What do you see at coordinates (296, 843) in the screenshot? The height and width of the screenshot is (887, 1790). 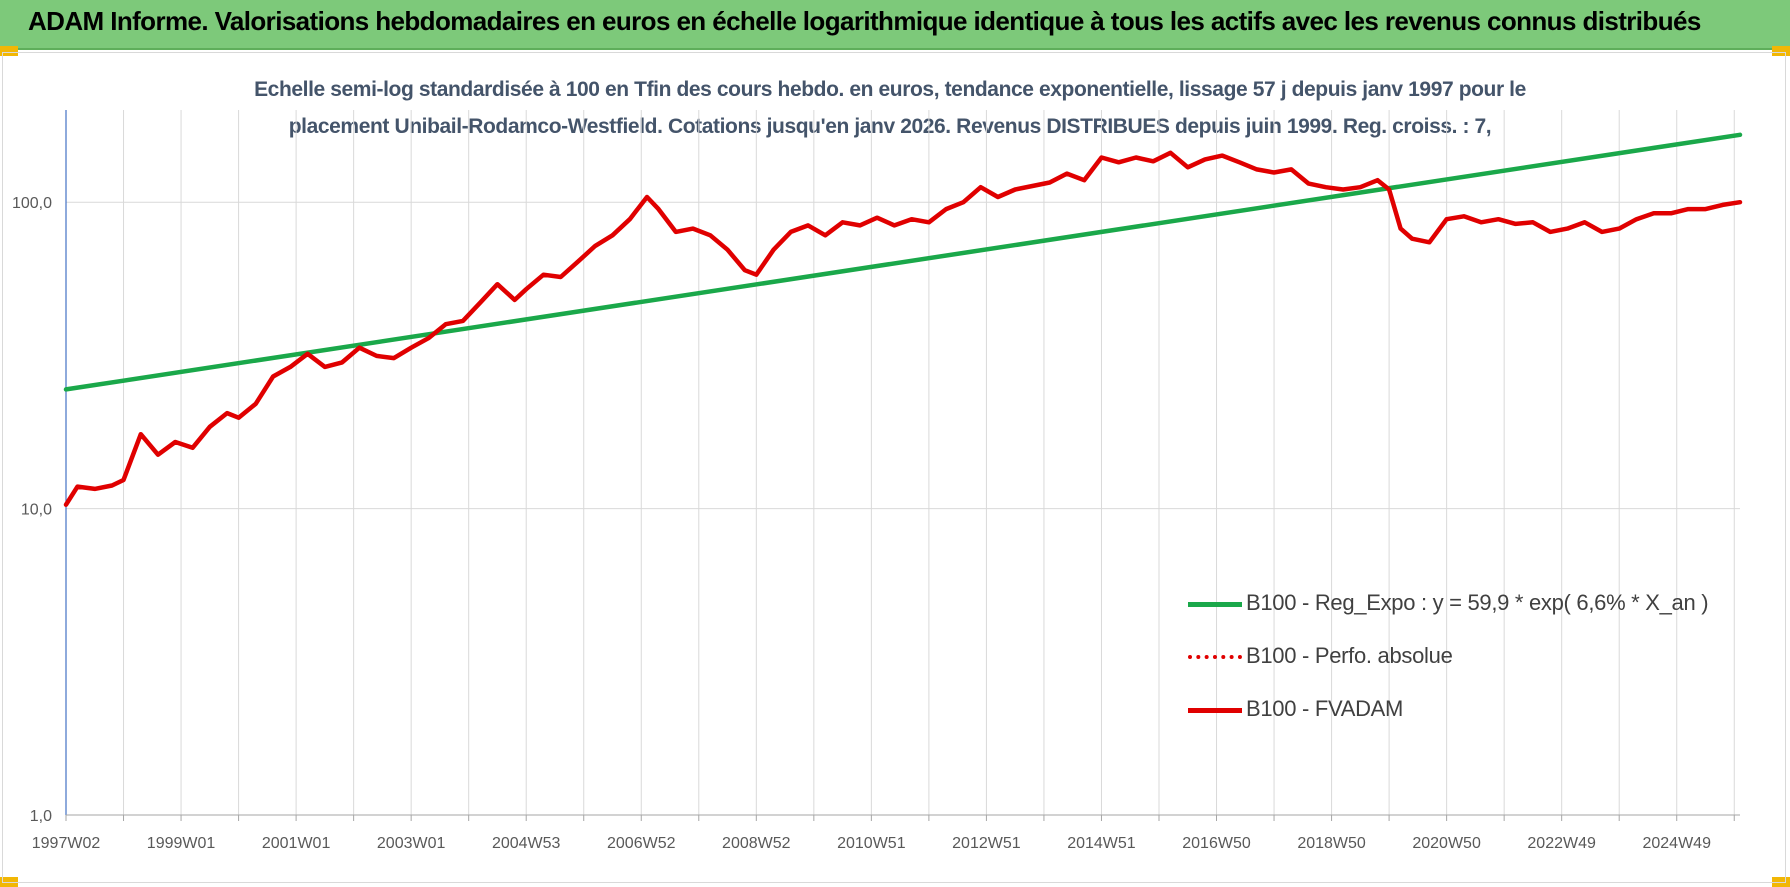 I see `x-tick-label: 2001W01` at bounding box center [296, 843].